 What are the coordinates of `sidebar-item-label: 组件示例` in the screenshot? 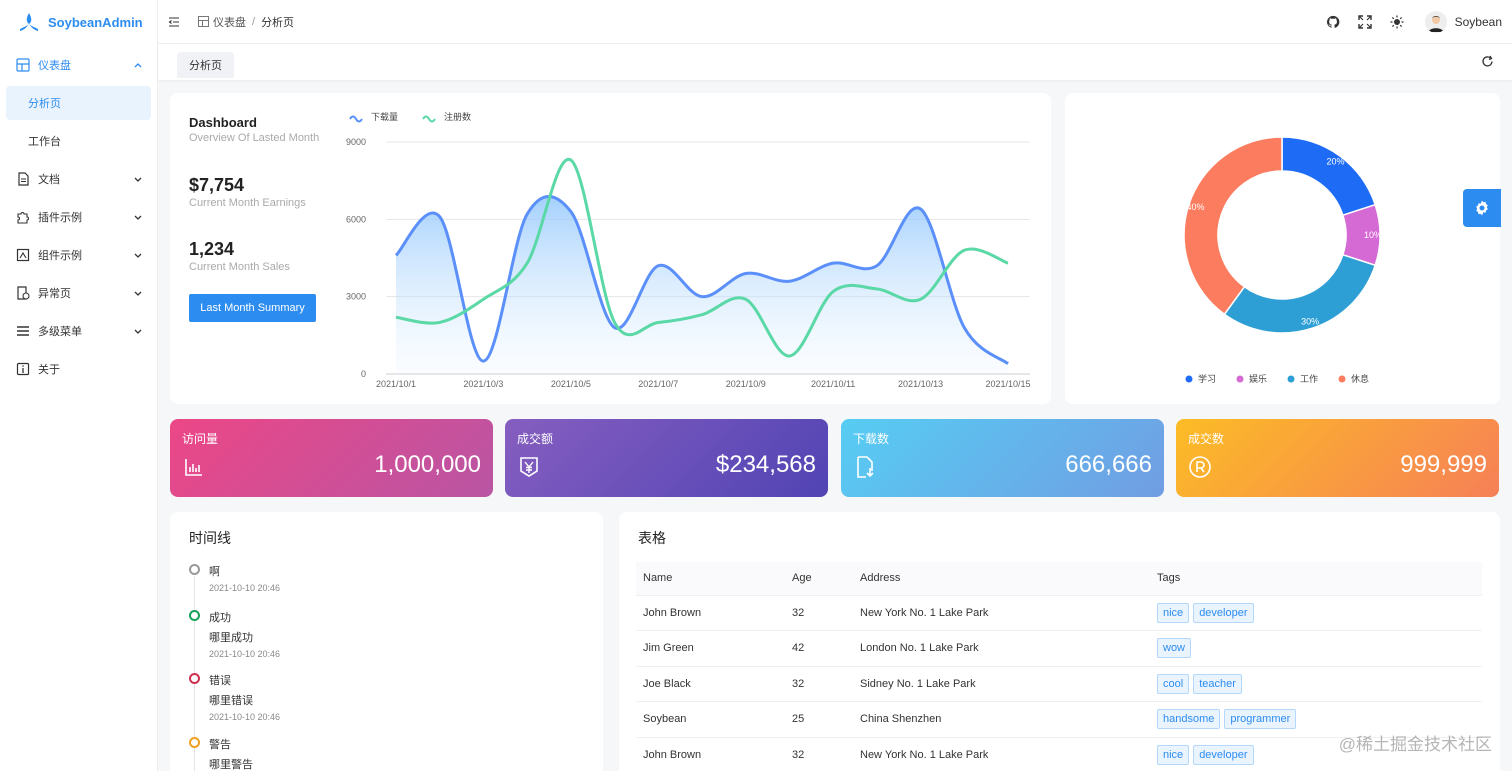 It's located at (60, 256).